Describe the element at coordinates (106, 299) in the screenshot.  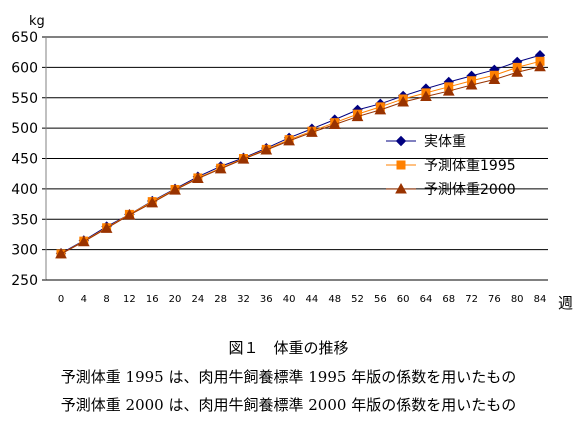
I see `x-tick-label-8: 8` at that location.